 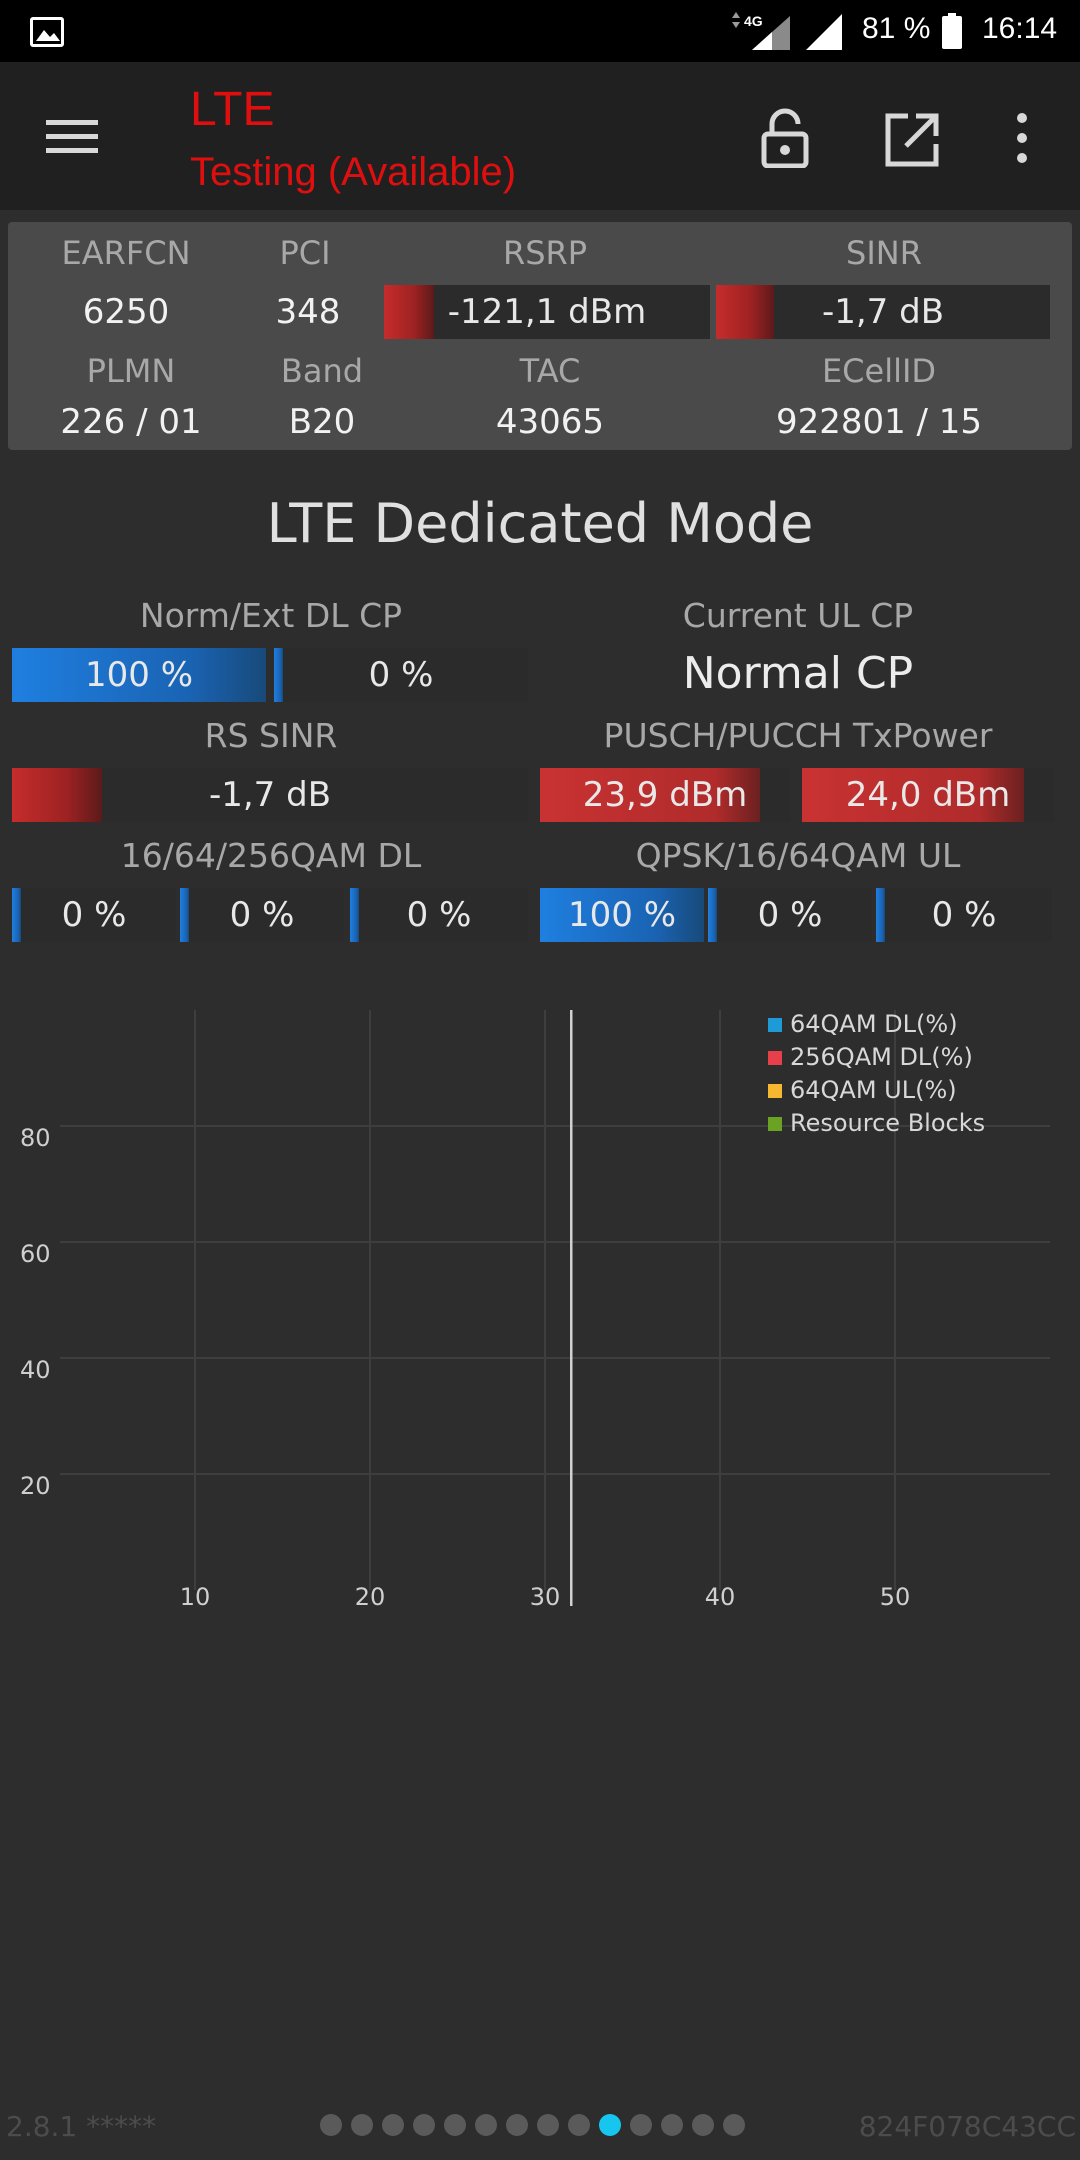 What do you see at coordinates (35, 1486) in the screenshot?
I see `y-tick-label: 20` at bounding box center [35, 1486].